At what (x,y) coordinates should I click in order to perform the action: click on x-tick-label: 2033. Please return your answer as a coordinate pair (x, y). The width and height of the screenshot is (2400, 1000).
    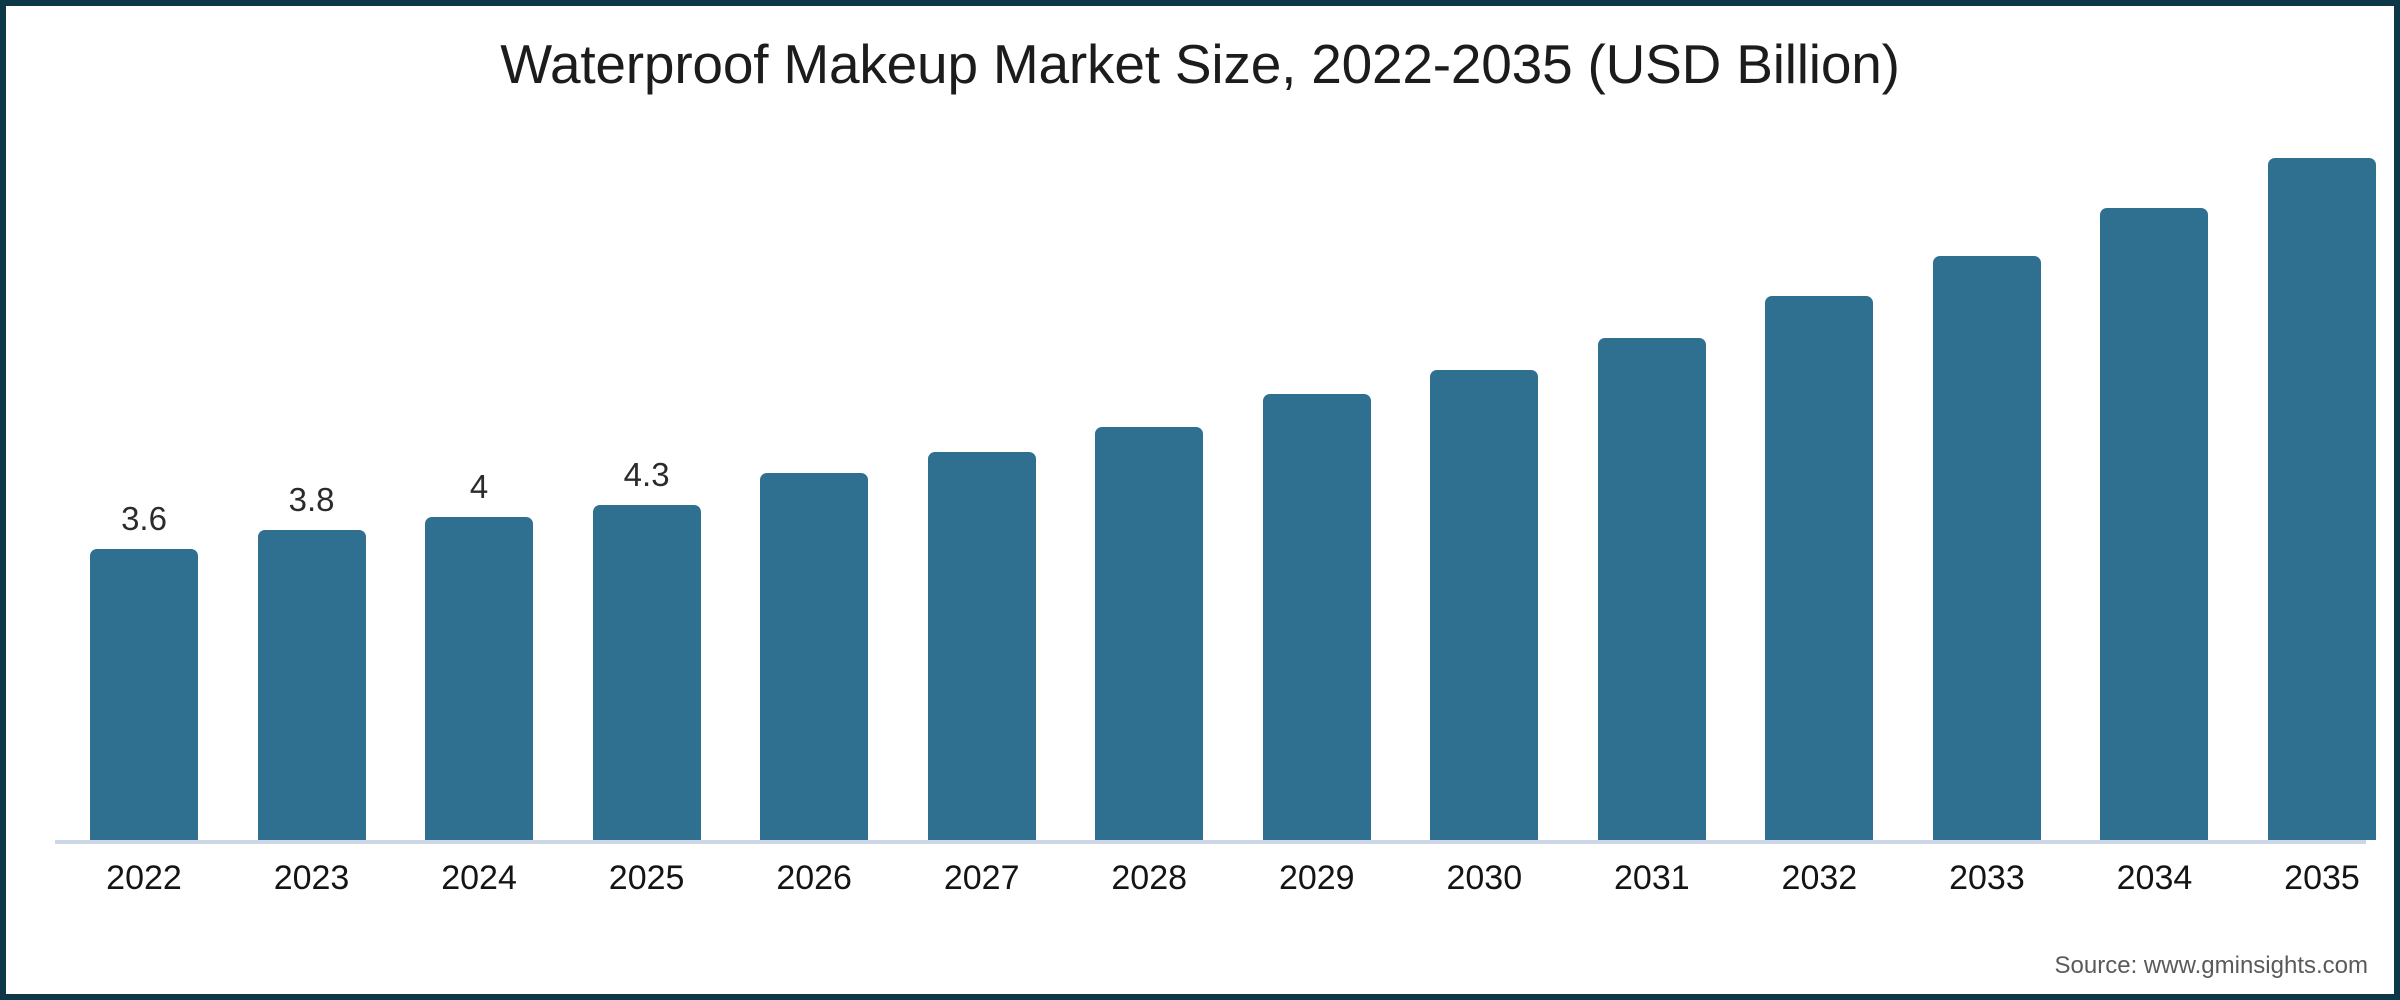
    Looking at the image, I should click on (1987, 878).